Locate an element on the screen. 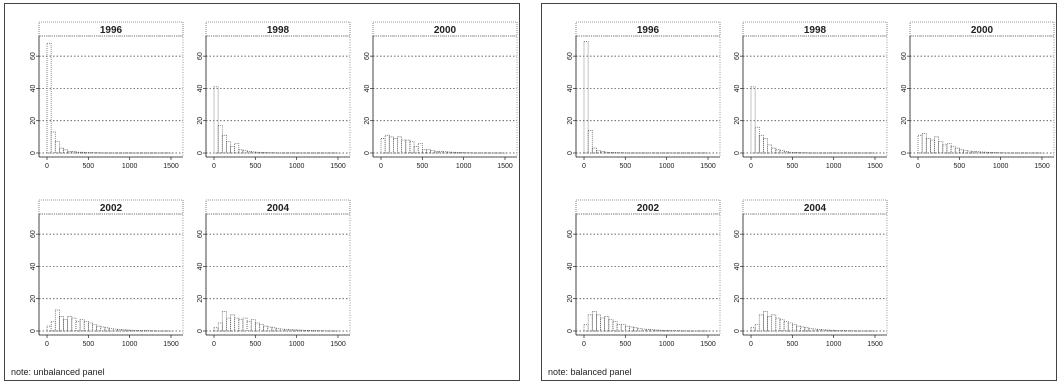 The image size is (1063, 387). panel-title: 1996 is located at coordinates (648, 30).